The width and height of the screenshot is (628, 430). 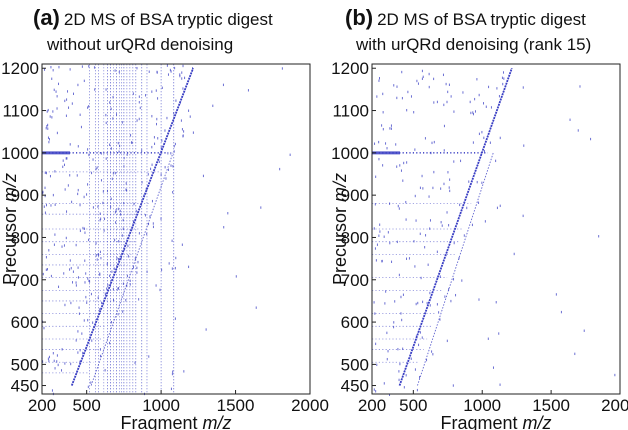 I want to click on panel-a-letter: (a), so click(x=46, y=17).